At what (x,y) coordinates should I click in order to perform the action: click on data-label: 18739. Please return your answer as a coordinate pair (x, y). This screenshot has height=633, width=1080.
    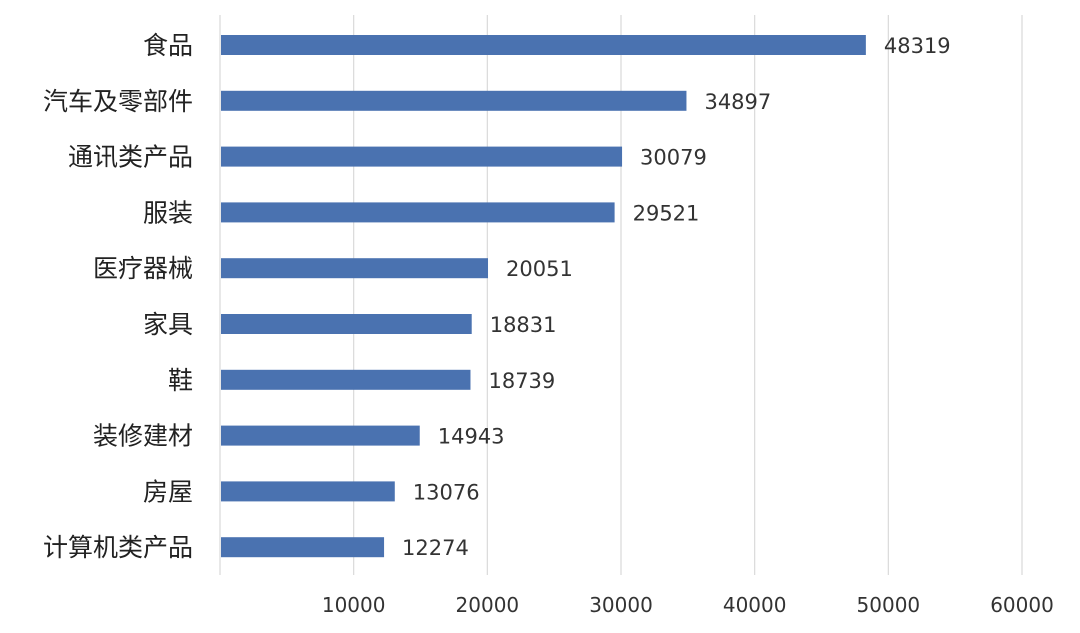
    Looking at the image, I should click on (521, 381).